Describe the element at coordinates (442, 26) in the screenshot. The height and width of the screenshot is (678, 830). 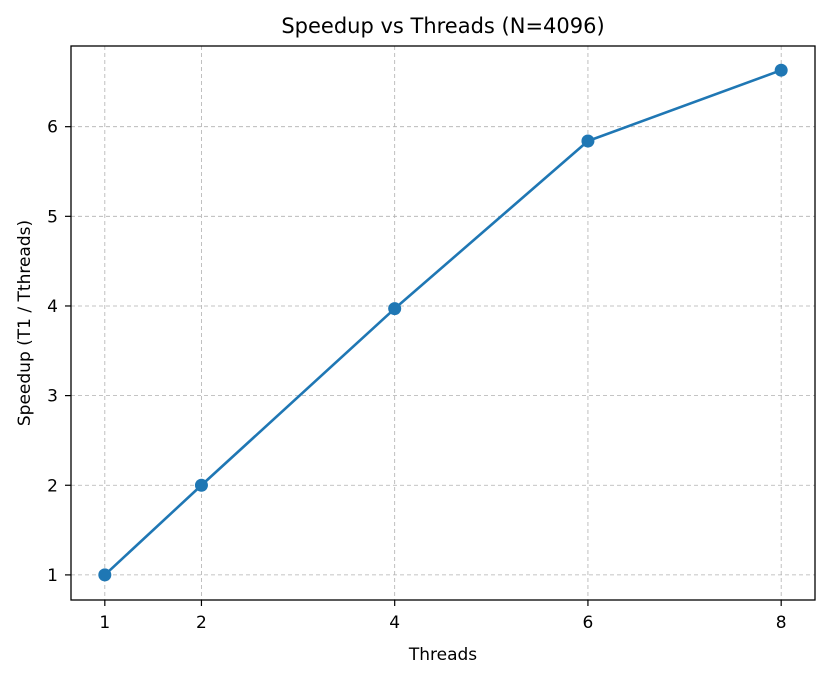
I see `chart-title: Speedup vs Threads (N=4096)` at that location.